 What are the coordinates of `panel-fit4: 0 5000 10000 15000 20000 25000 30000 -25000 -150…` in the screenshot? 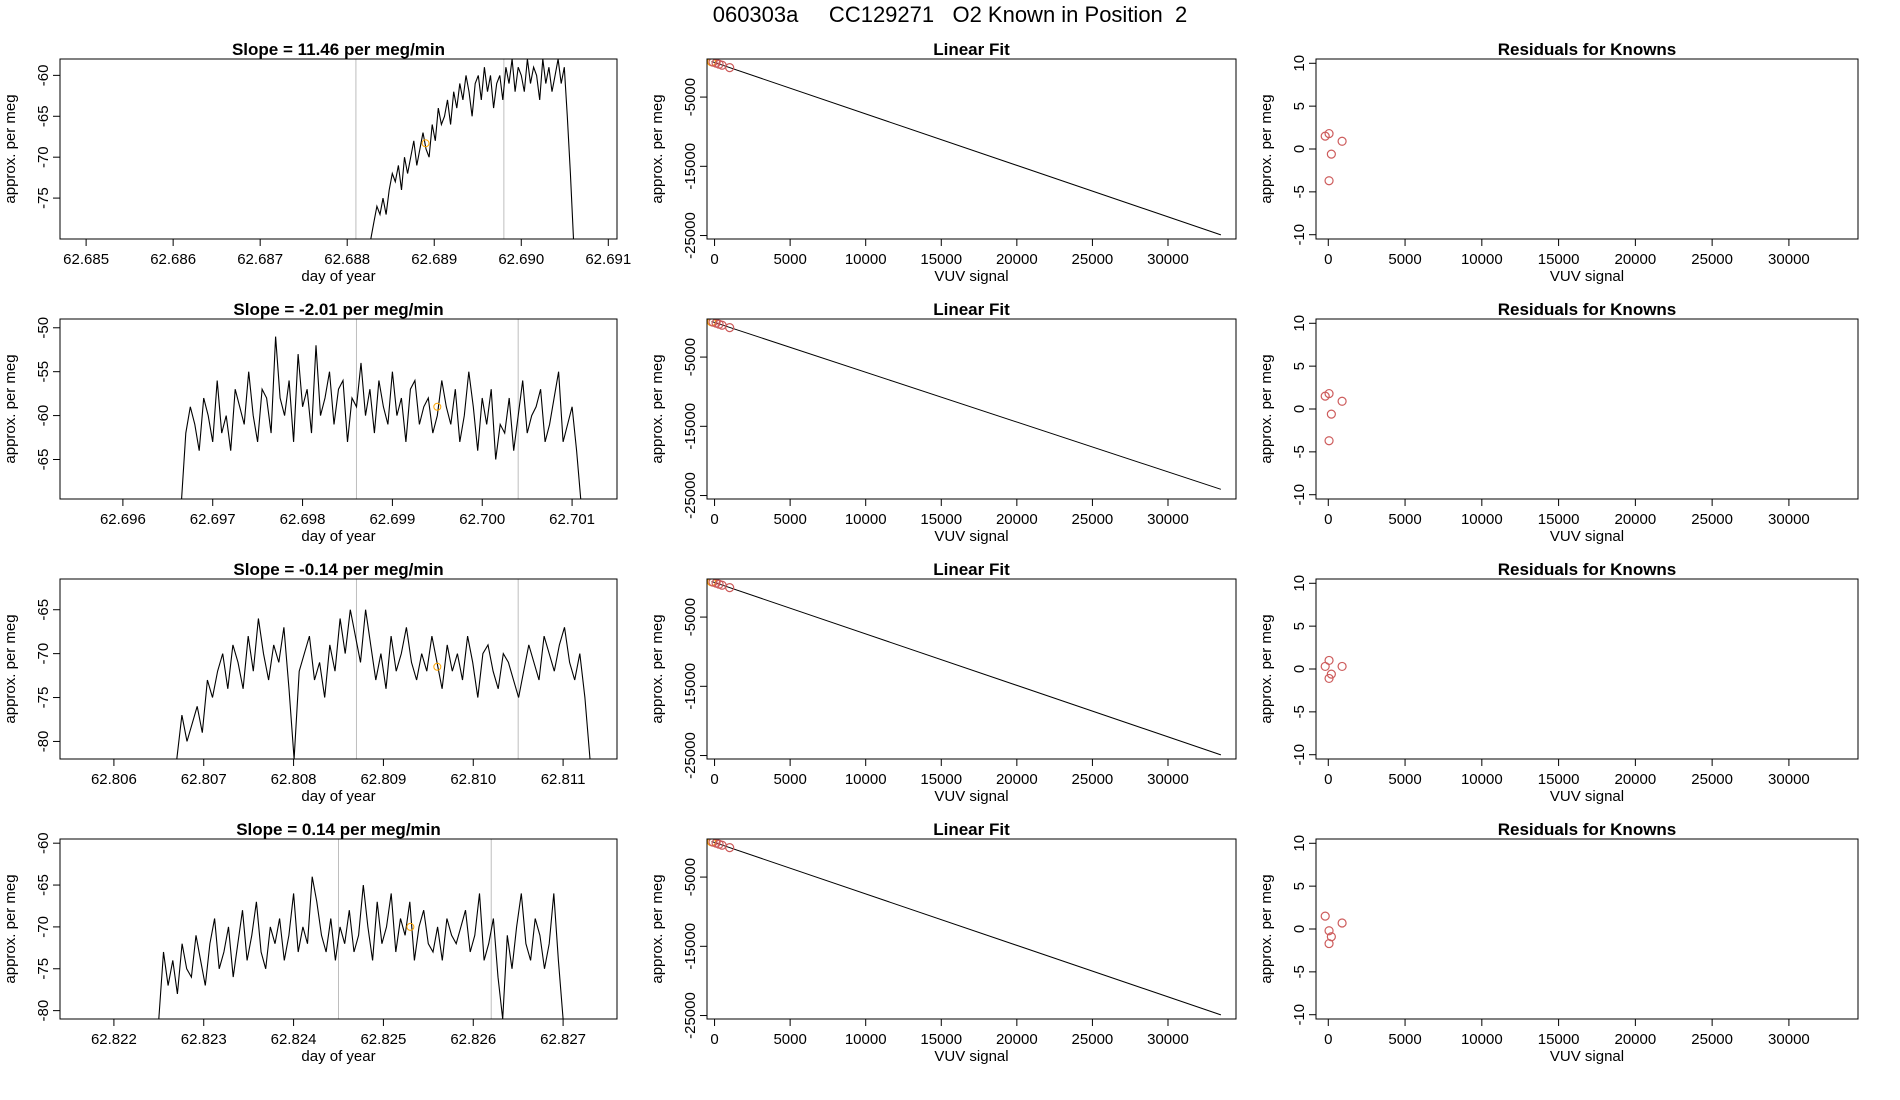 It's located at (943, 942).